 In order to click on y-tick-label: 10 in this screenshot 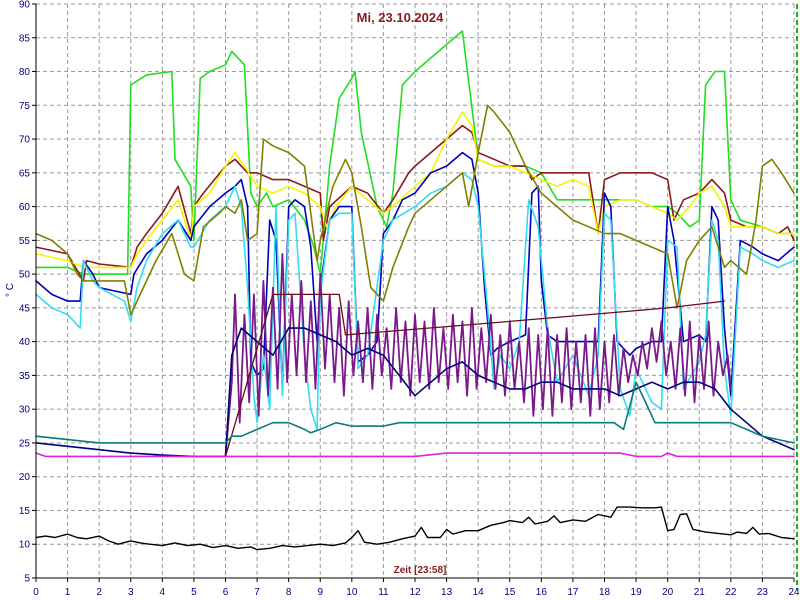, I will do `click(25, 545)`.